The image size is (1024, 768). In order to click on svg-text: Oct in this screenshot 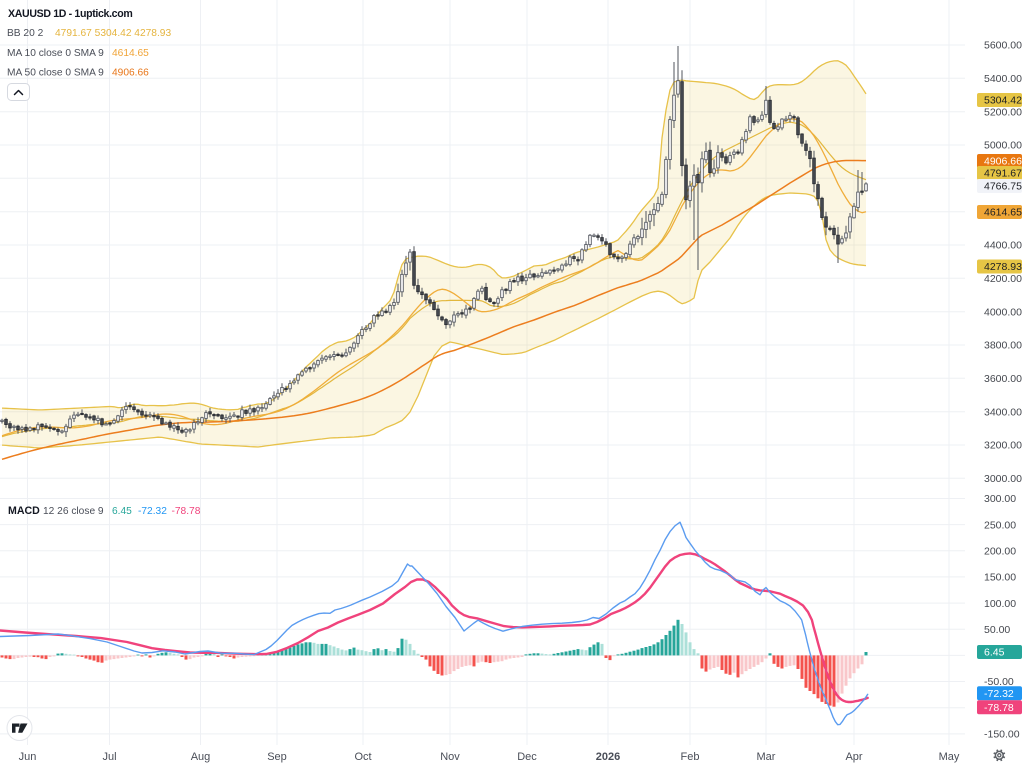, I will do `click(362, 757)`.